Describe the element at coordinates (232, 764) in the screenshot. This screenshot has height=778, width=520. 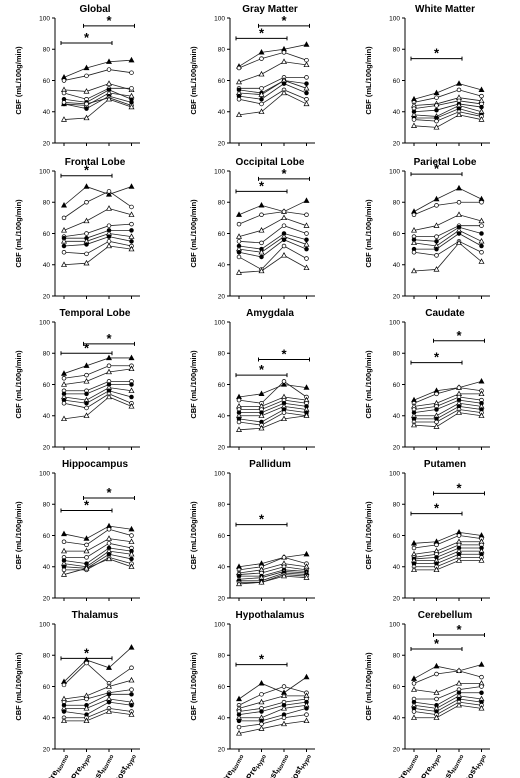
I see `x-tick-label: PreNormo` at that location.